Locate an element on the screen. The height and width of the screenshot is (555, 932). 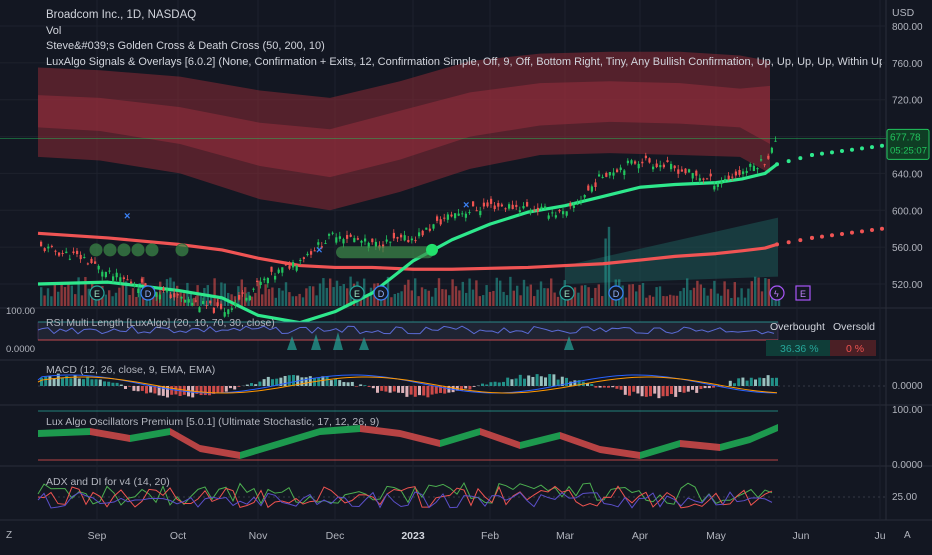
adx-level-label: 25.00 is located at coordinates (904, 497).